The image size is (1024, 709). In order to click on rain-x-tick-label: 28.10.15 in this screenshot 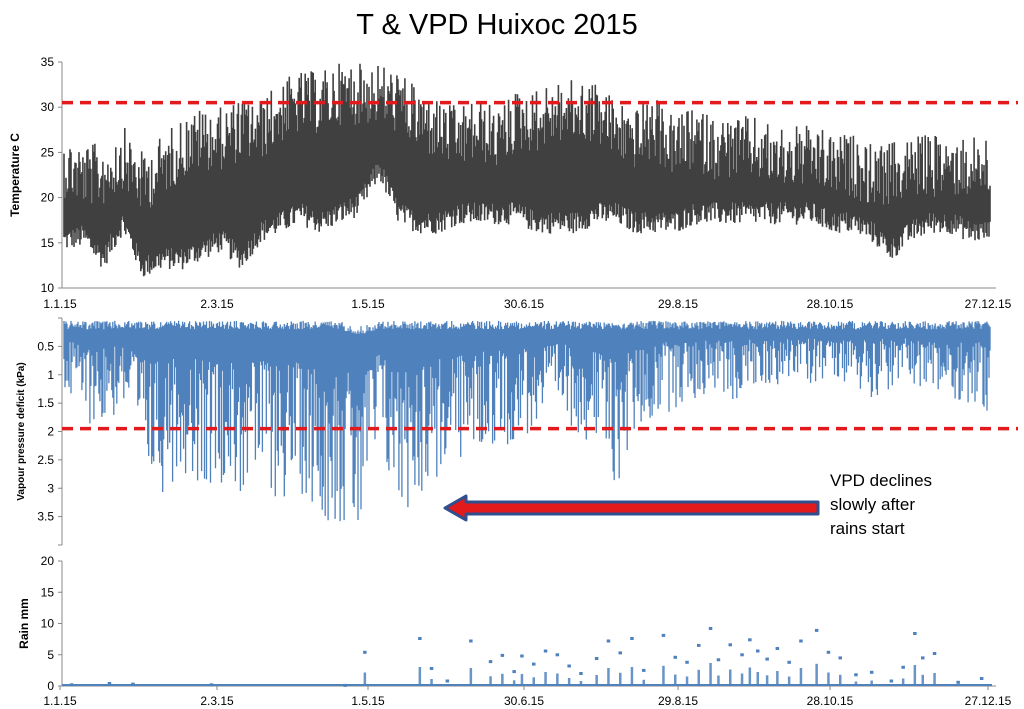, I will do `click(830, 701)`.